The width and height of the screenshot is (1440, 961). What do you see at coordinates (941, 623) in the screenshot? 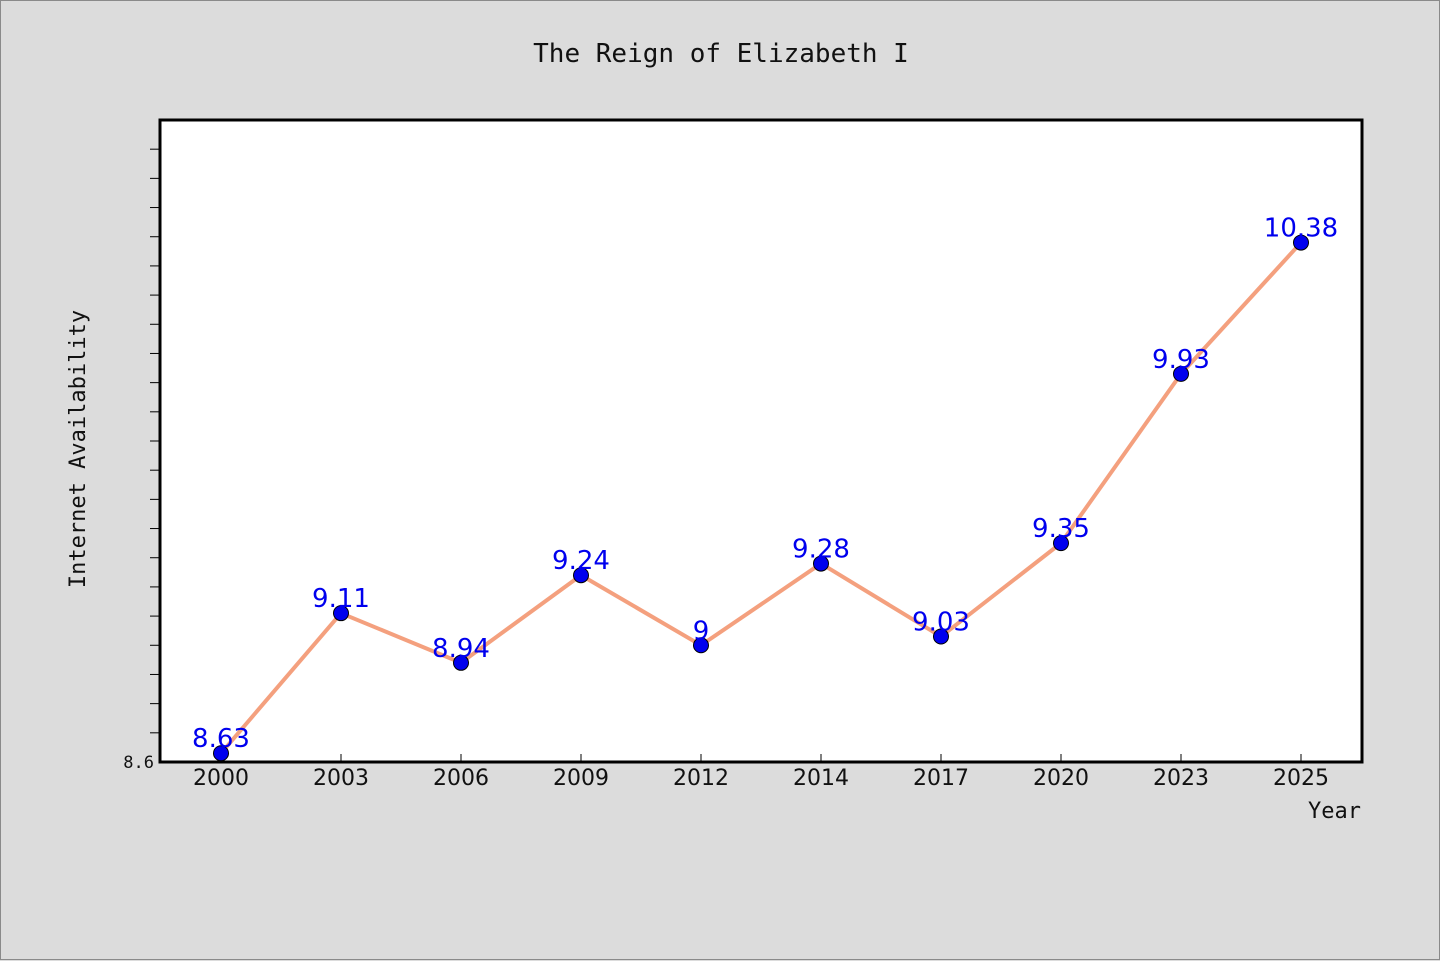
I see `data-label: 9.03` at bounding box center [941, 623].